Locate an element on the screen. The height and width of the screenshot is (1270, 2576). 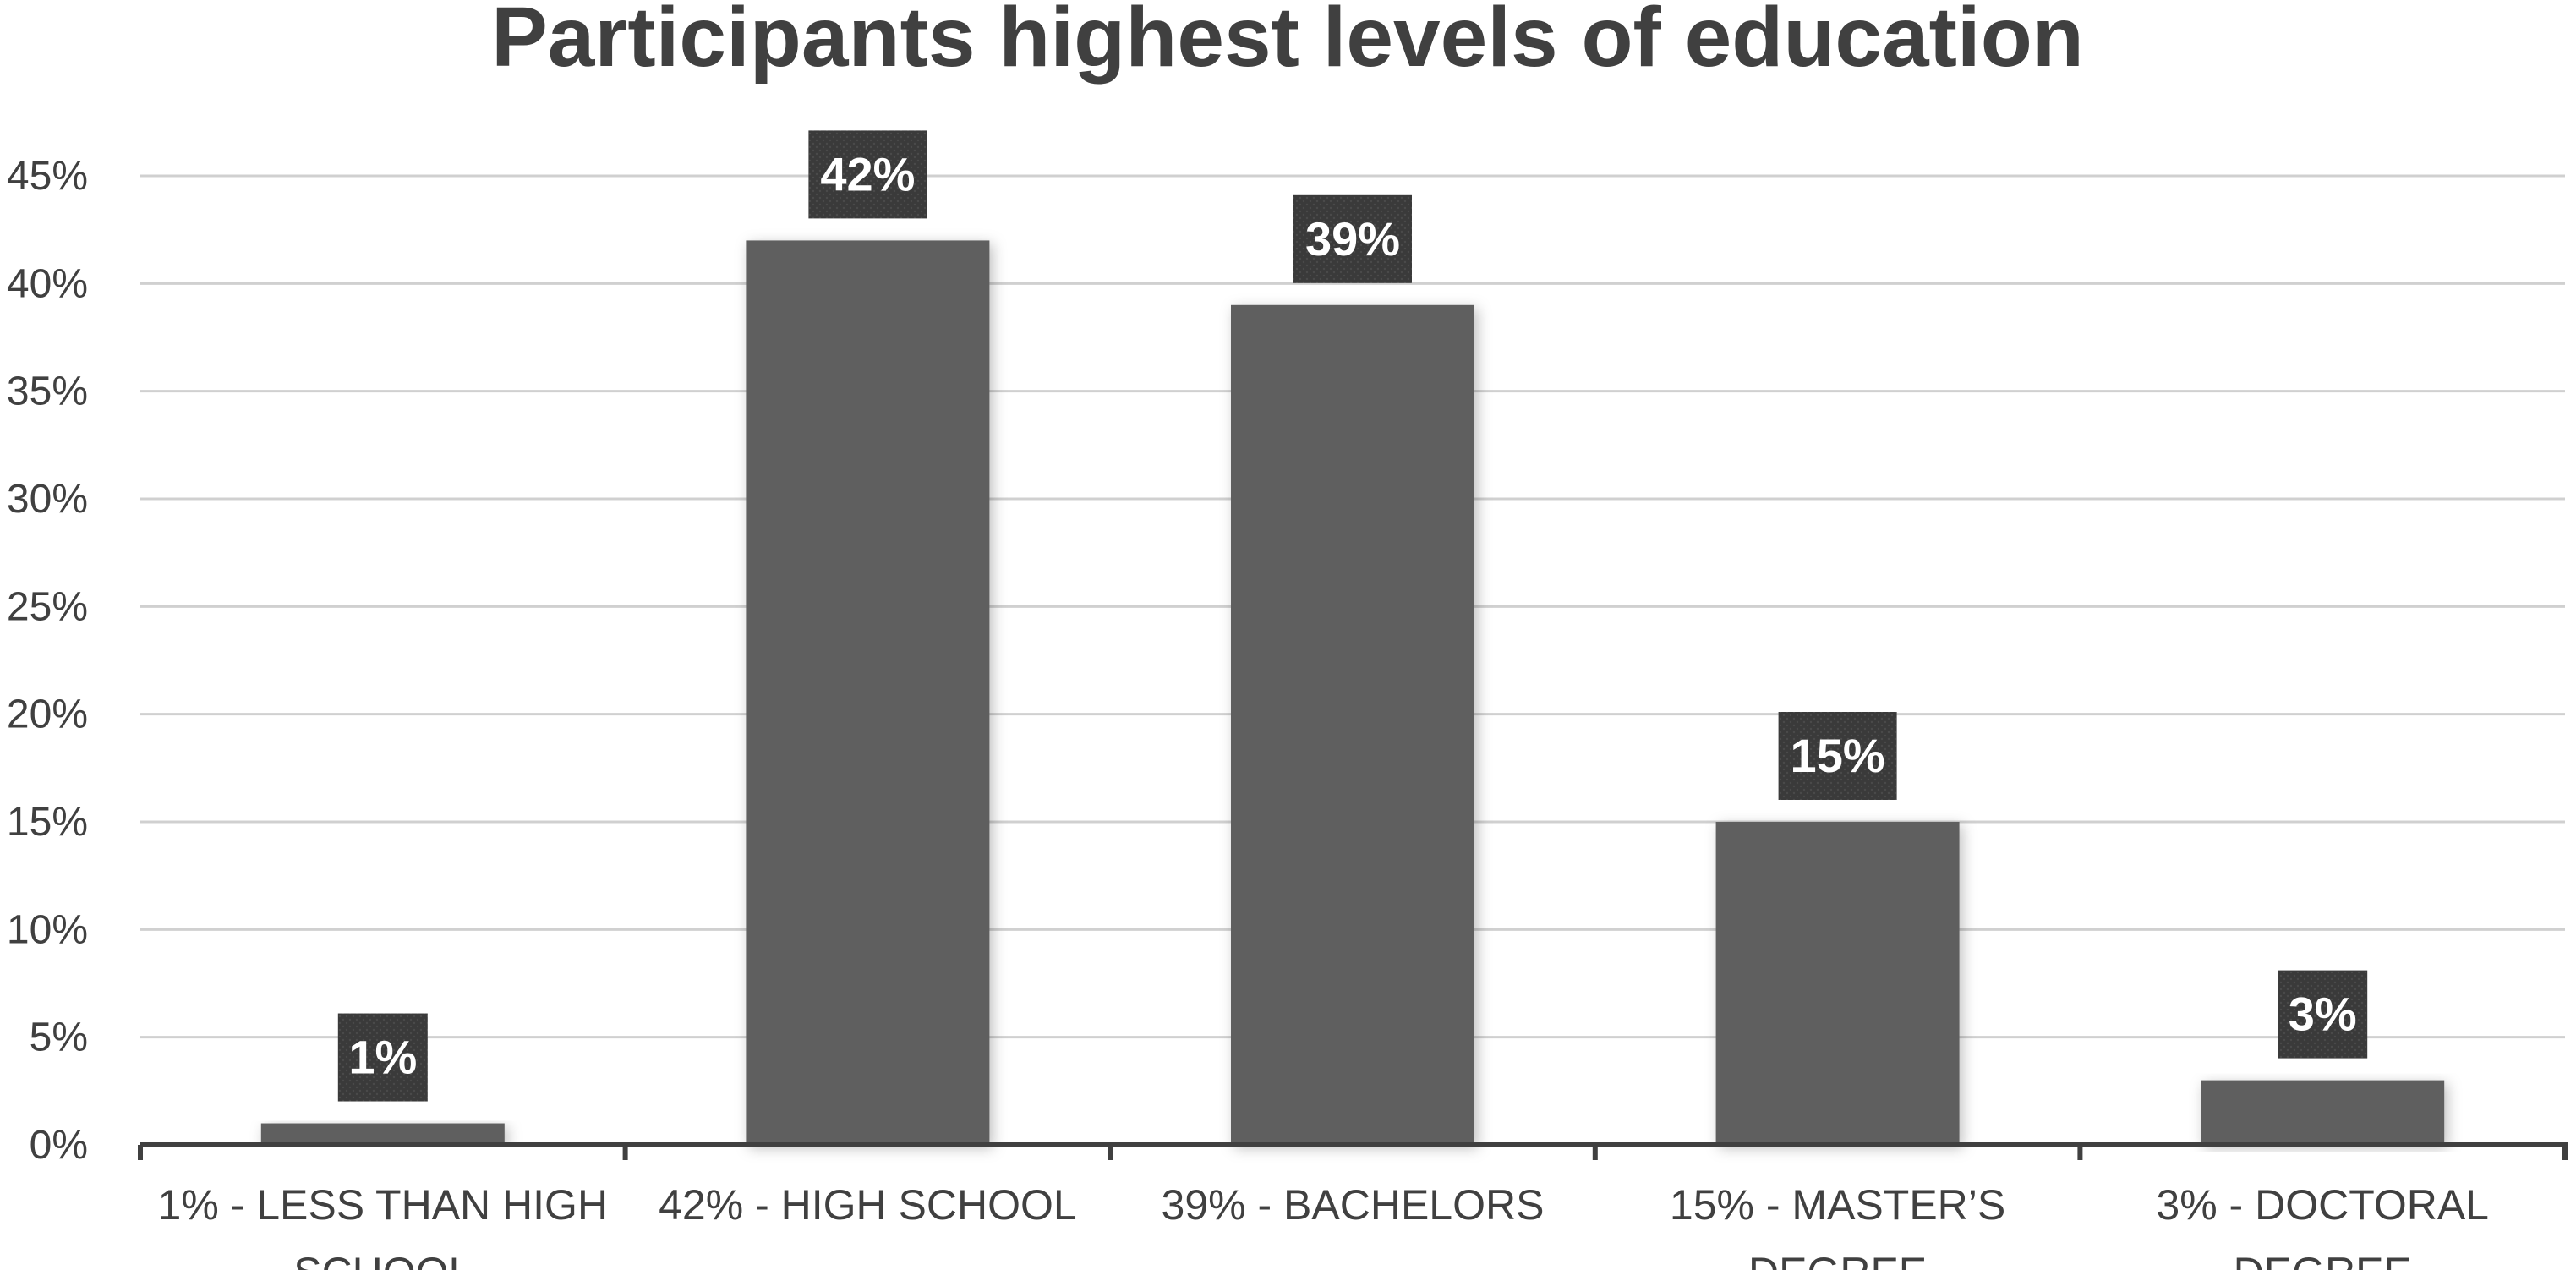
y-tick-label: 20% is located at coordinates (47, 714).